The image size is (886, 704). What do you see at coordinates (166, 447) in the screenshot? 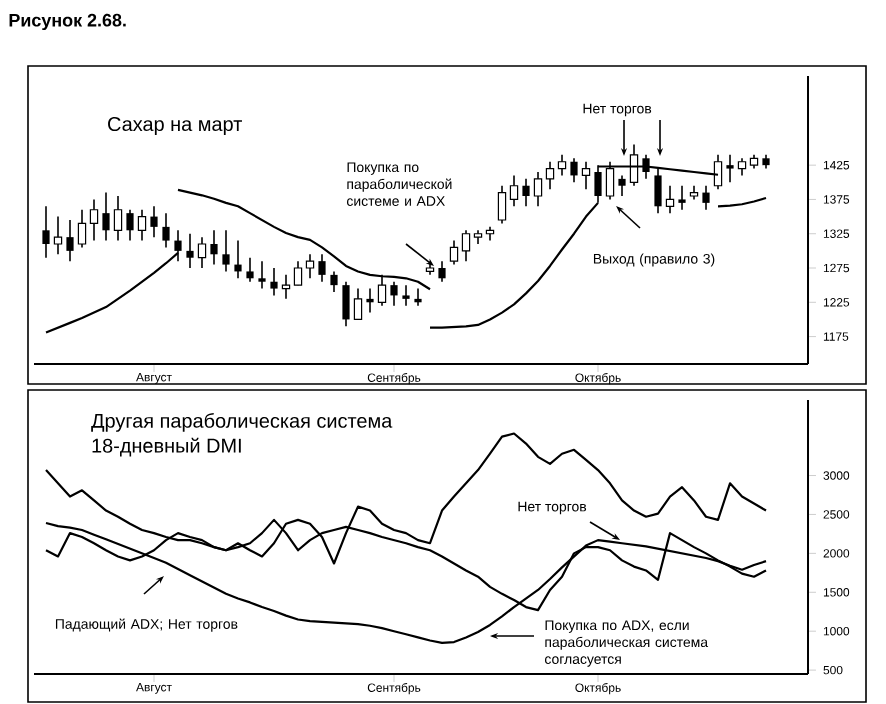
I see `text: 18-дневный DMI` at bounding box center [166, 447].